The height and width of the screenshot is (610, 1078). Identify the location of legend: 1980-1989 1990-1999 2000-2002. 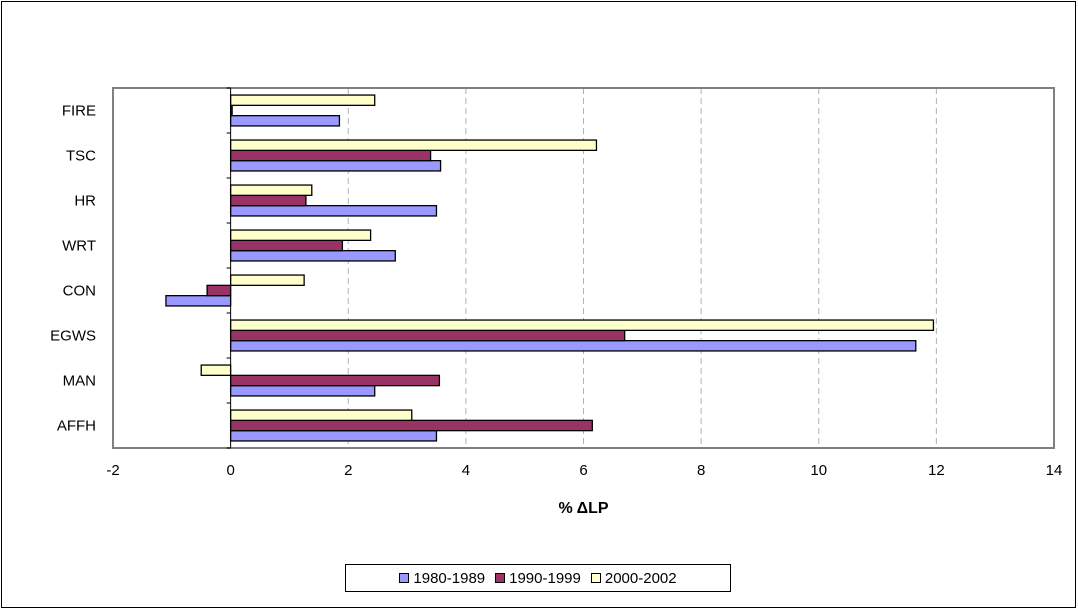
(538, 578).